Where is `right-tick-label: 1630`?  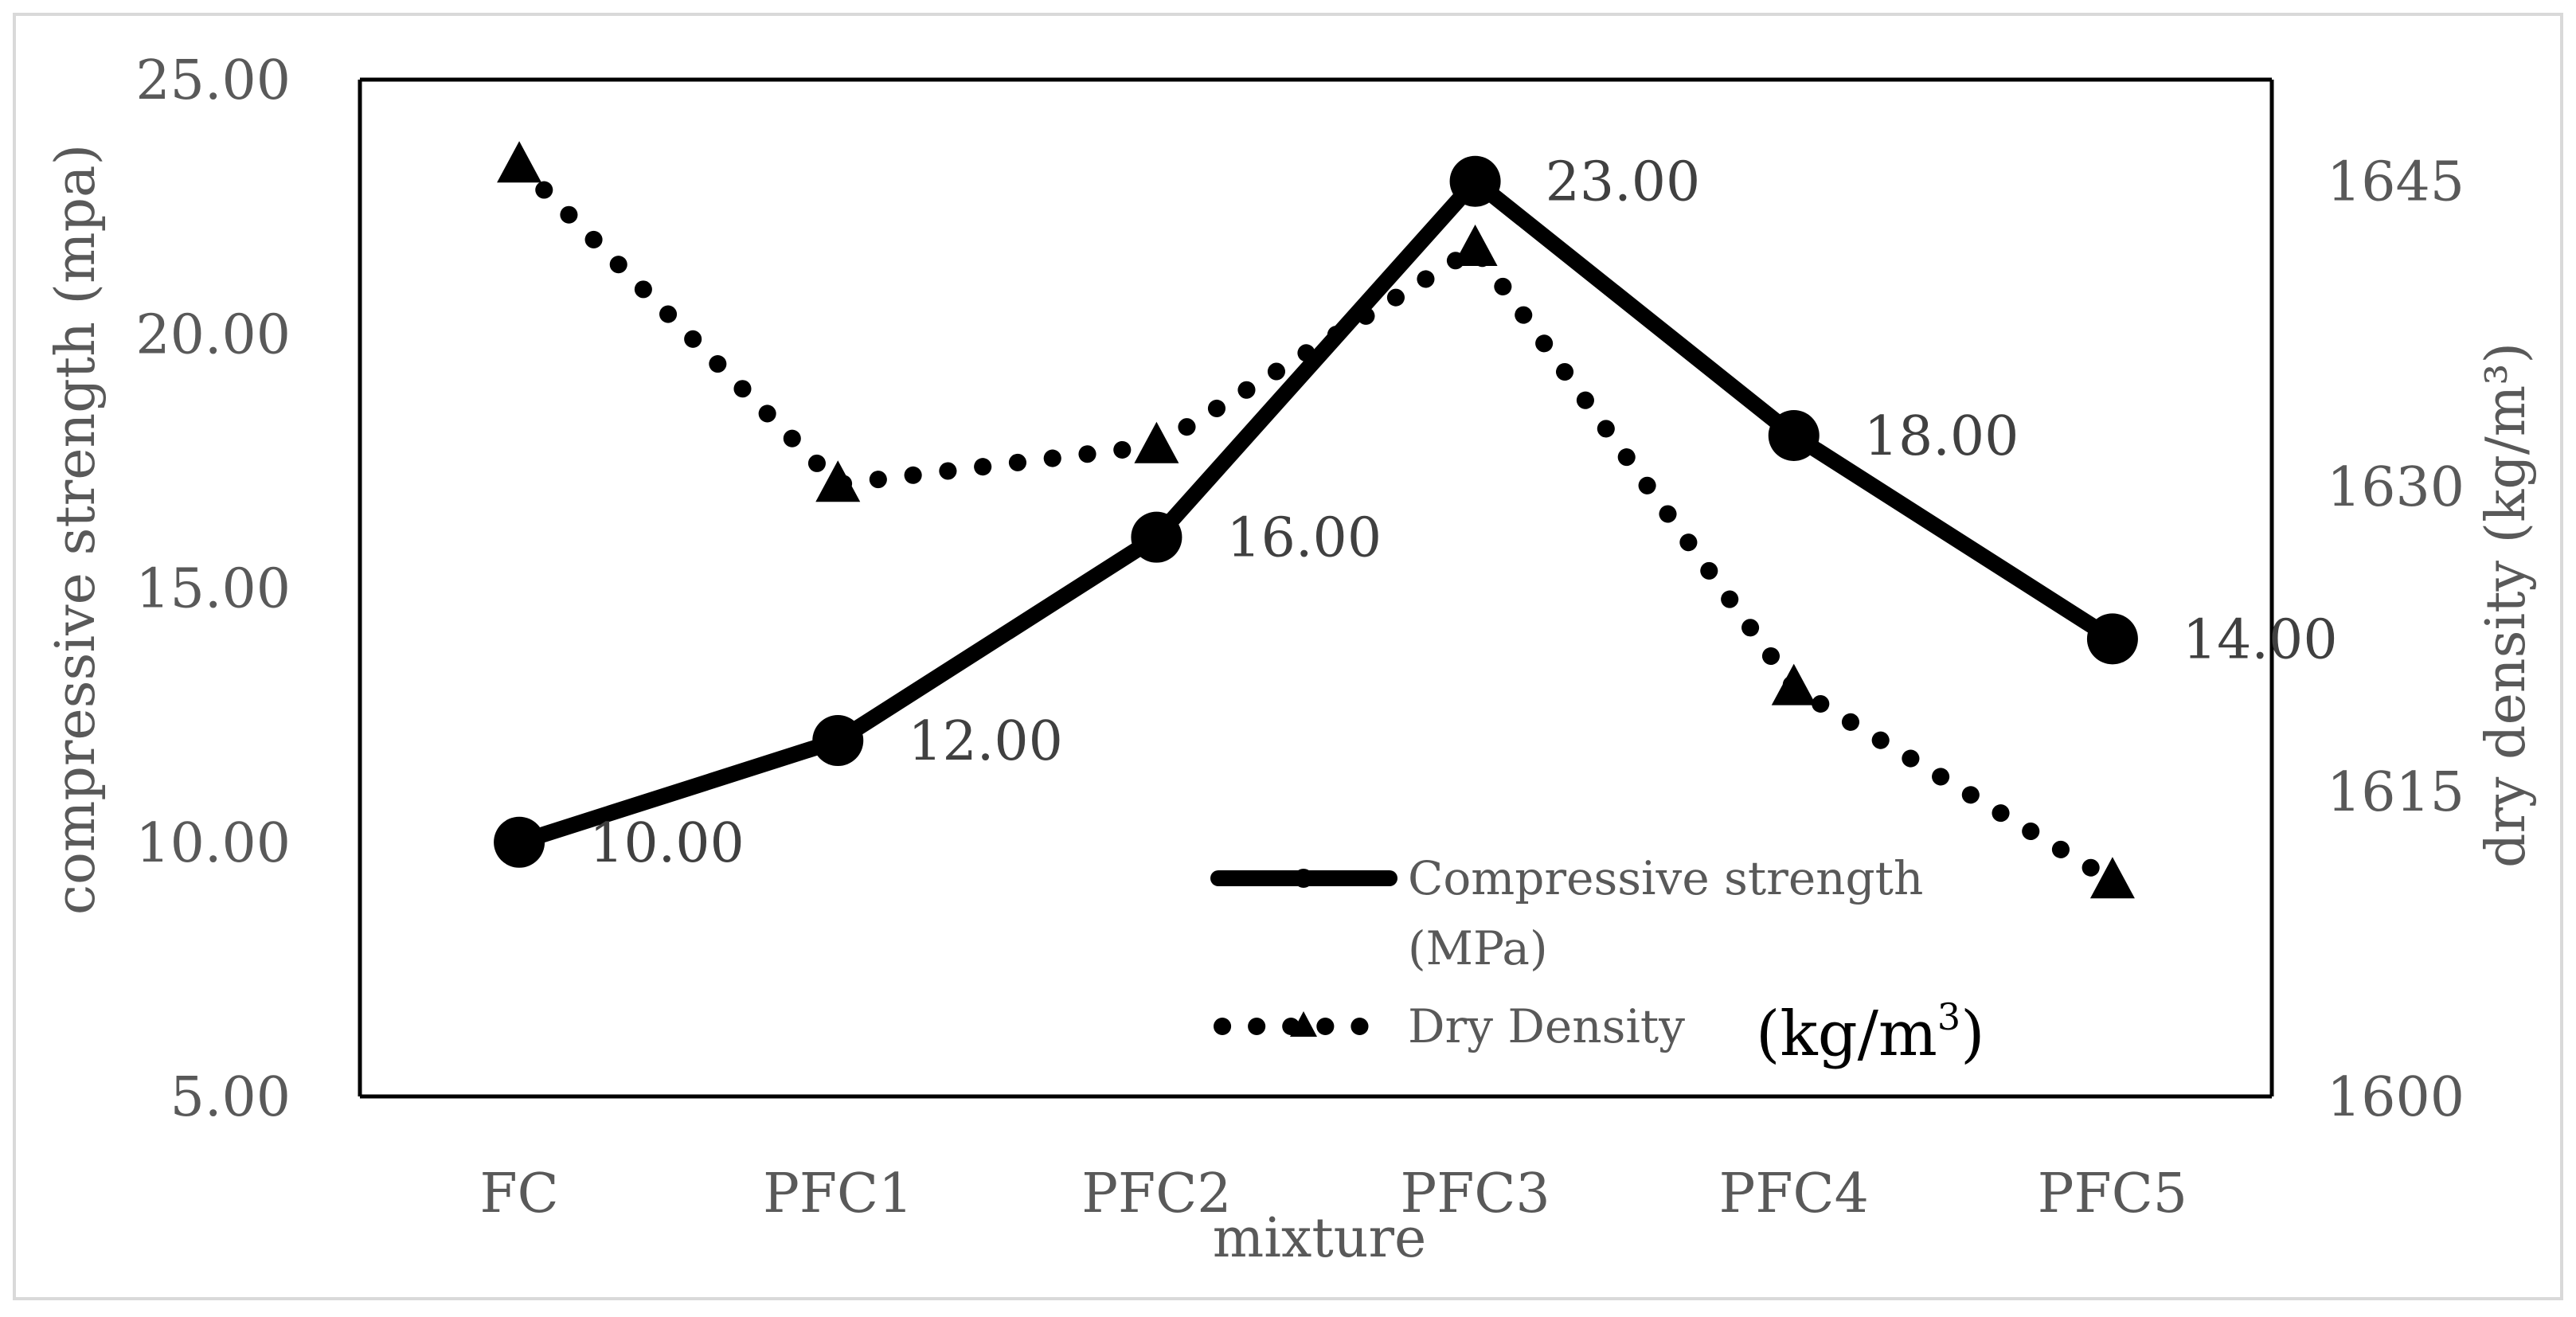
right-tick-label: 1630 is located at coordinates (2396, 487).